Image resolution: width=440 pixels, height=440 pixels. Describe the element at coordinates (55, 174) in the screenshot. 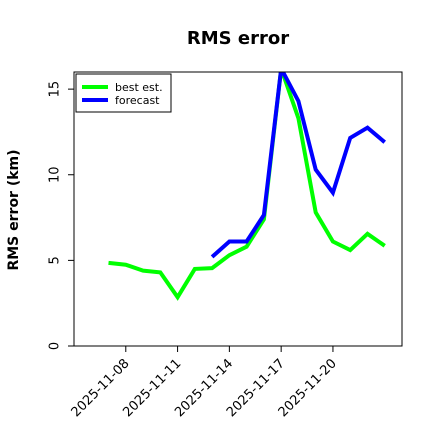

I see `y-tick-label: 10` at that location.